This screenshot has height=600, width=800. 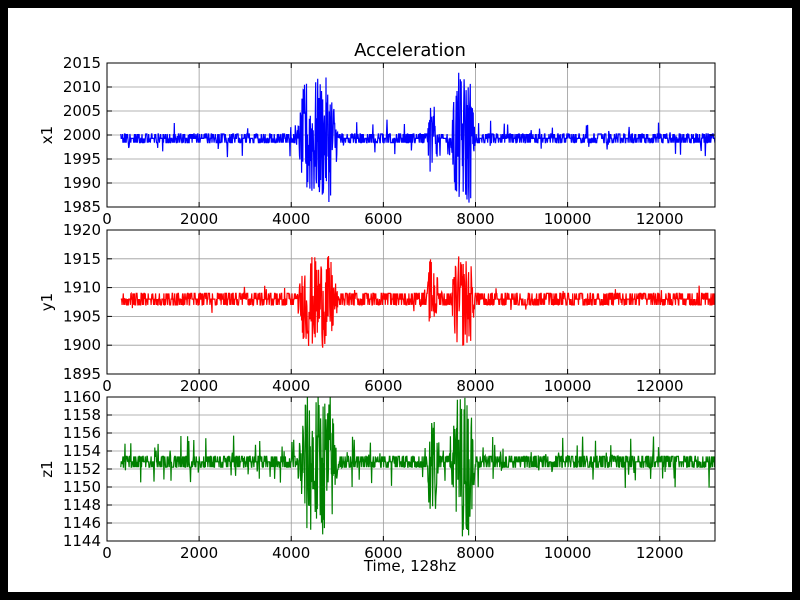 What do you see at coordinates (82, 207) in the screenshot?
I see `y-tick-label: 1985` at bounding box center [82, 207].